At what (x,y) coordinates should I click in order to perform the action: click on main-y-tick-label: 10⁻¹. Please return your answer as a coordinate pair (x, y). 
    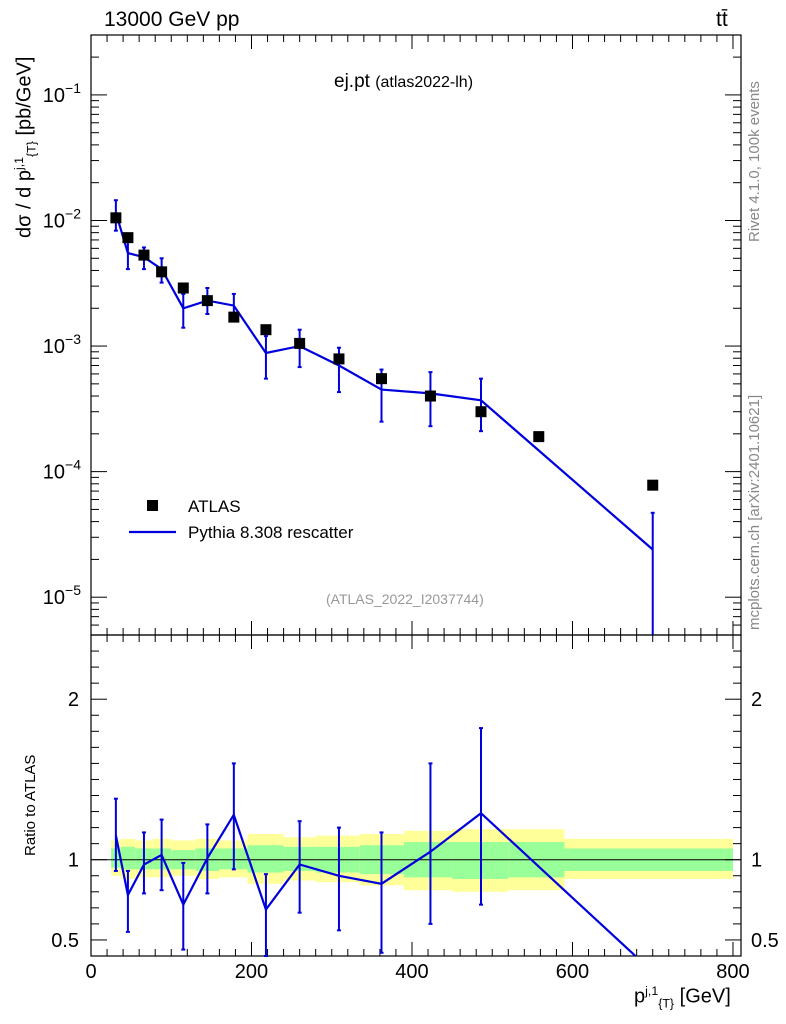
    Looking at the image, I should click on (62, 93).